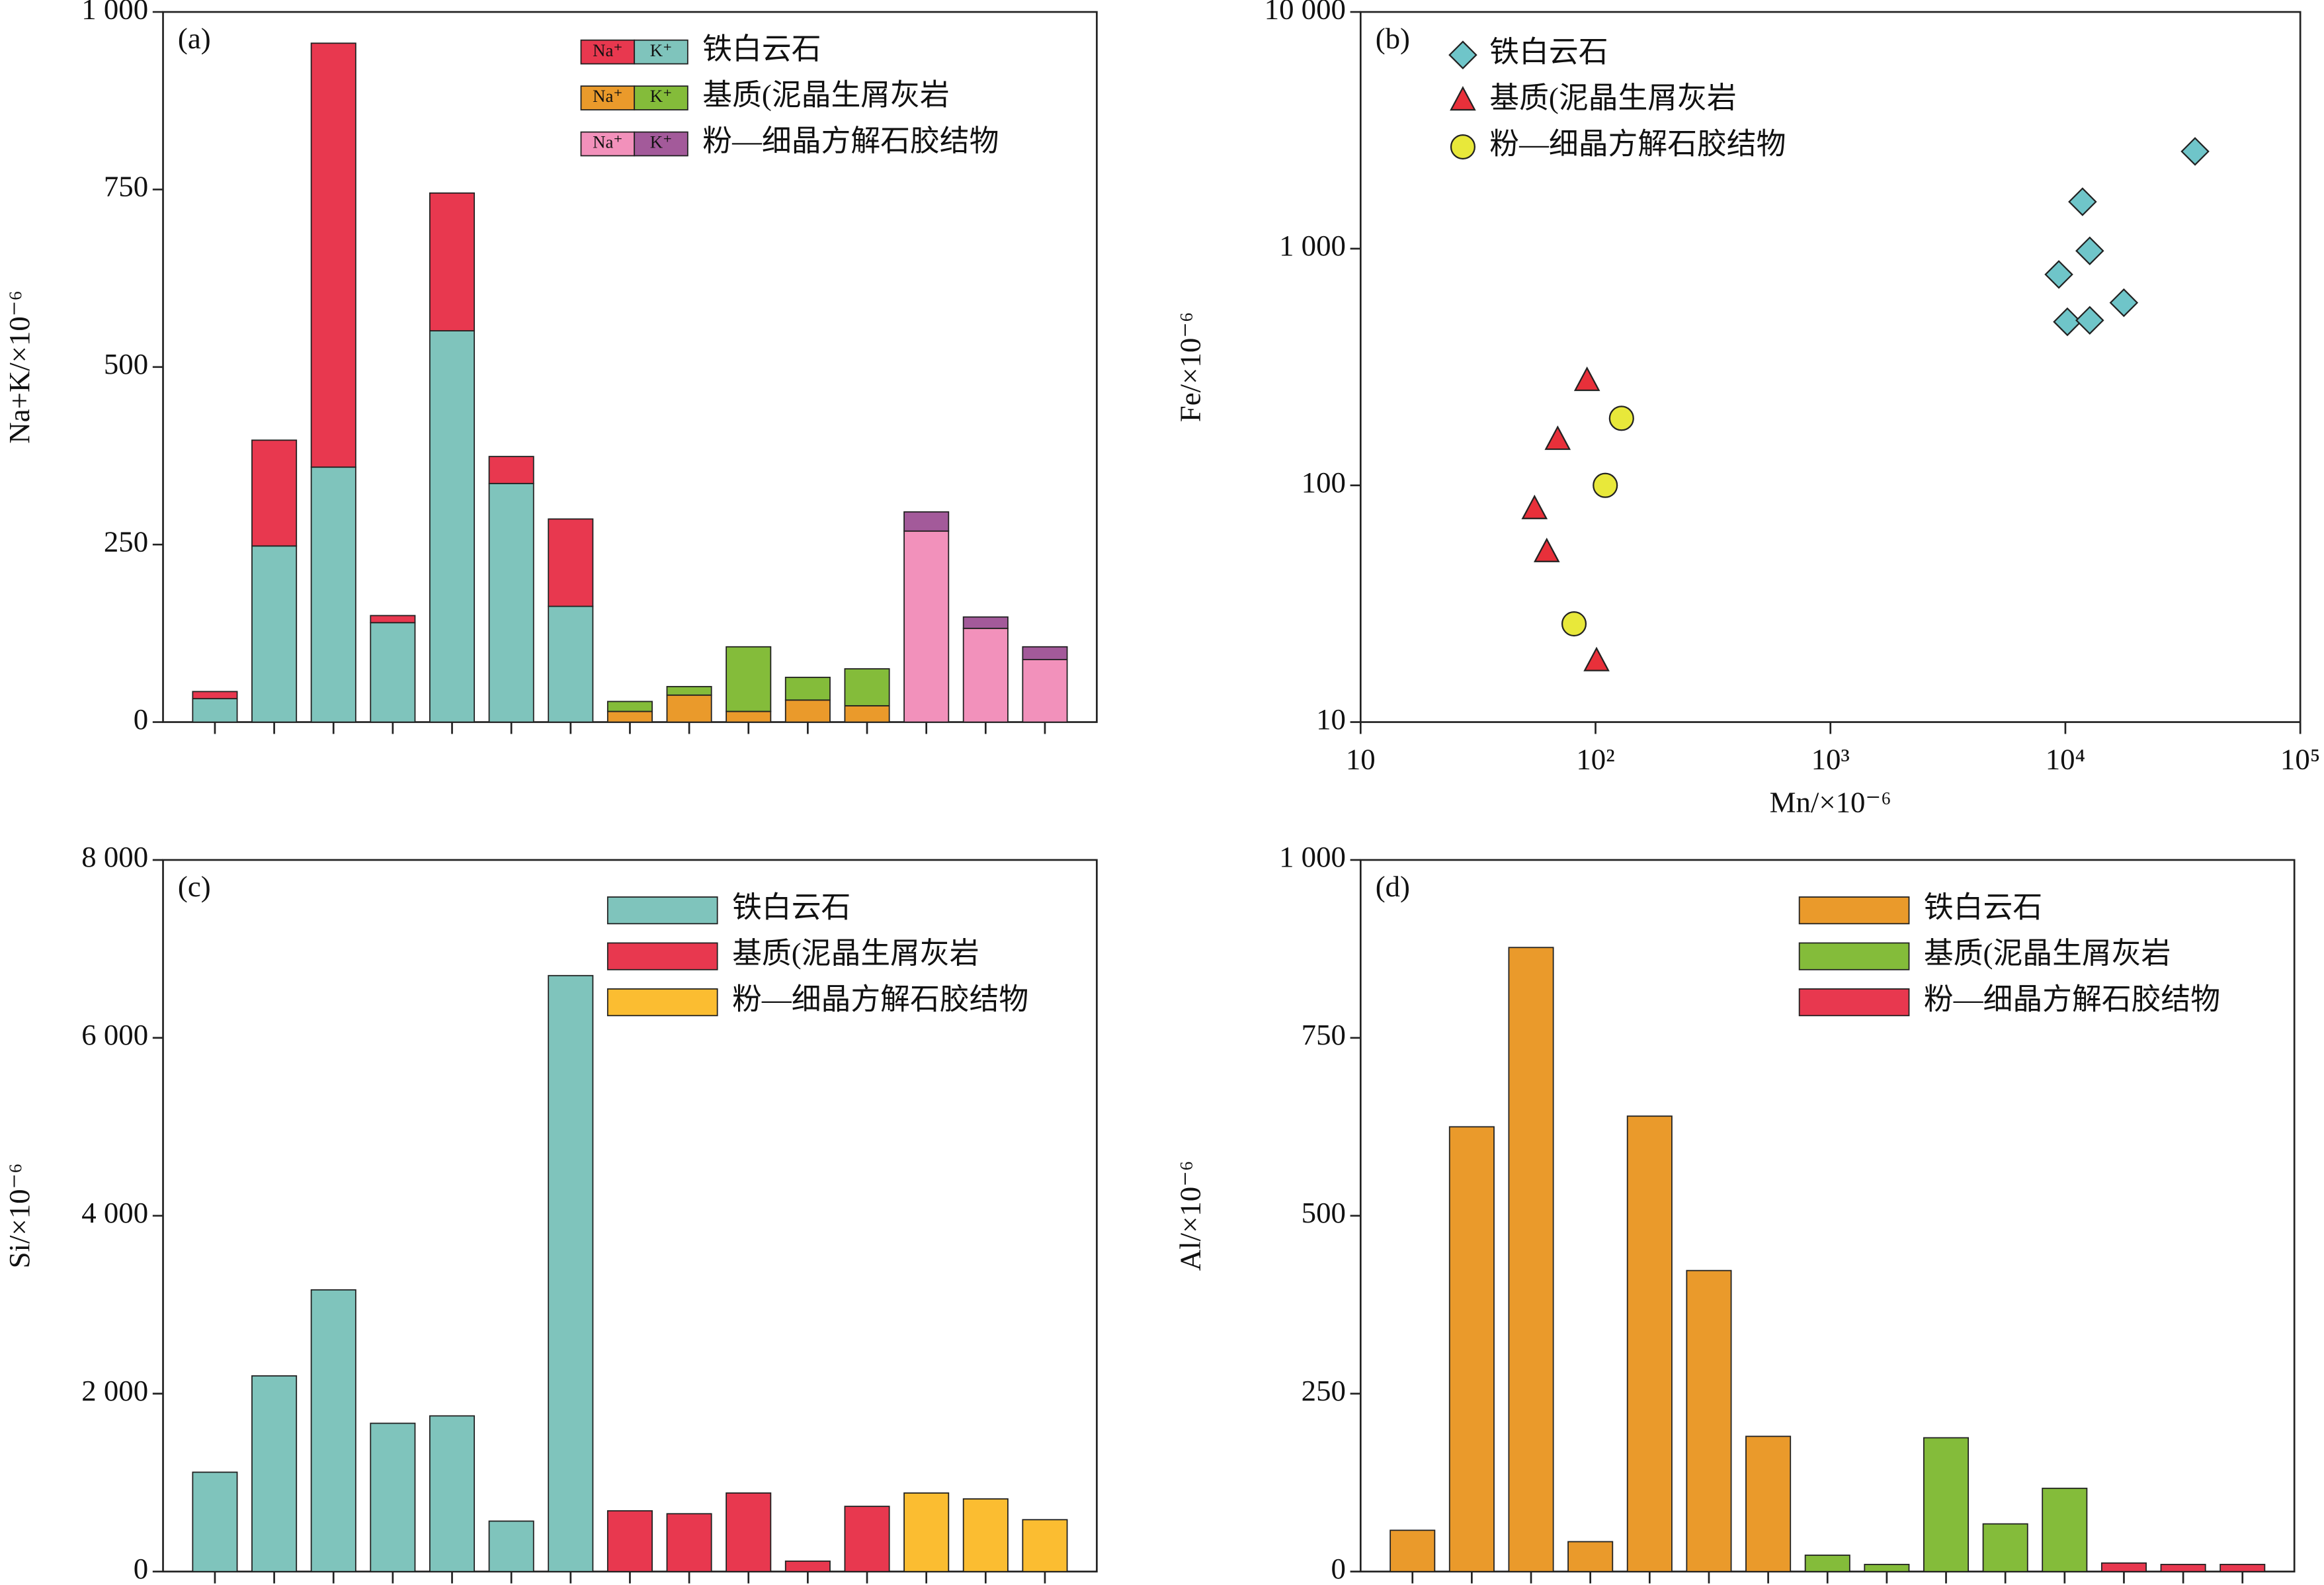  I want to click on x-axis-label: Mn/×10⁻⁶, so click(1830, 801).